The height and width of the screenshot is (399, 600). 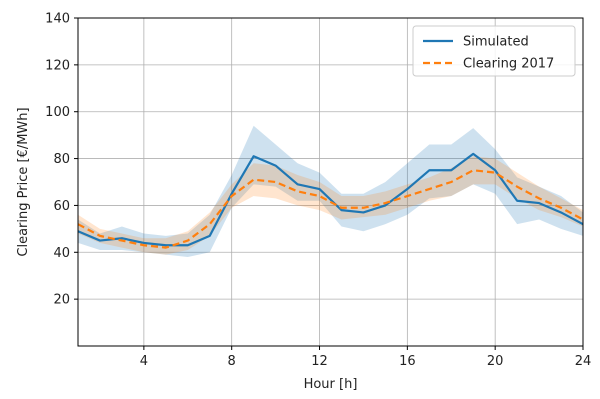 What do you see at coordinates (508, 64) in the screenshot?
I see `legend-label-clearing-2017: Clearing 2017` at bounding box center [508, 64].